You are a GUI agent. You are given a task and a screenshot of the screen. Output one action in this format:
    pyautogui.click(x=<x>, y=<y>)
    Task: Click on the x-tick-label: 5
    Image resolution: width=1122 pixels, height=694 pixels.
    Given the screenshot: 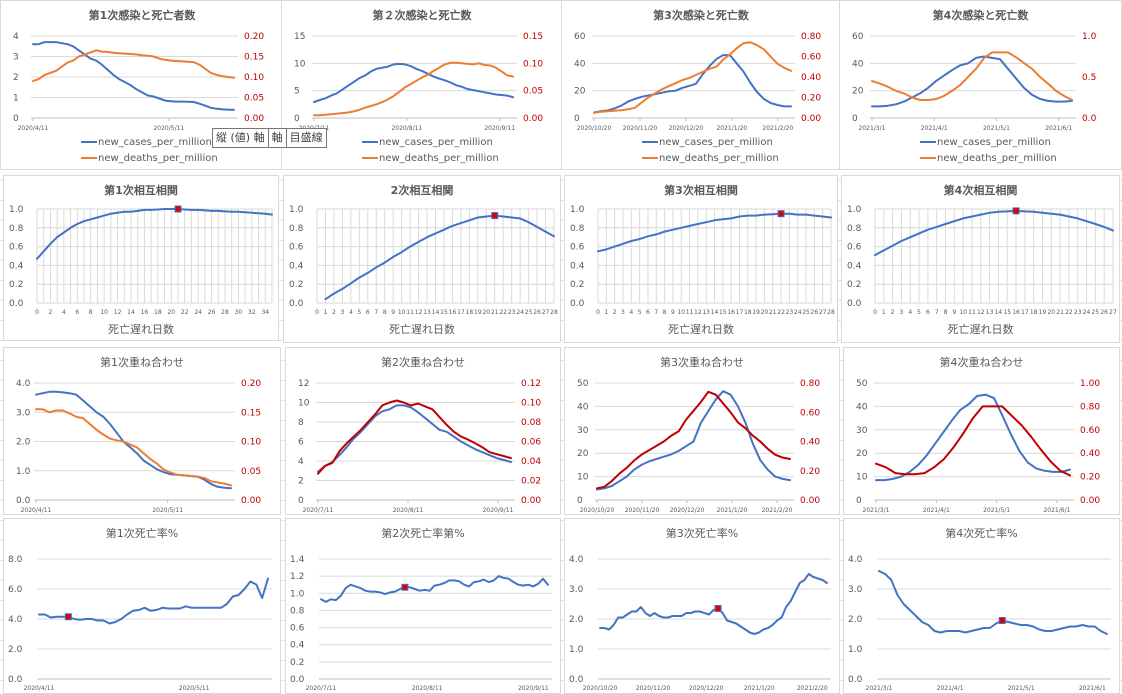 What is the action you would take?
    pyautogui.click(x=640, y=312)
    